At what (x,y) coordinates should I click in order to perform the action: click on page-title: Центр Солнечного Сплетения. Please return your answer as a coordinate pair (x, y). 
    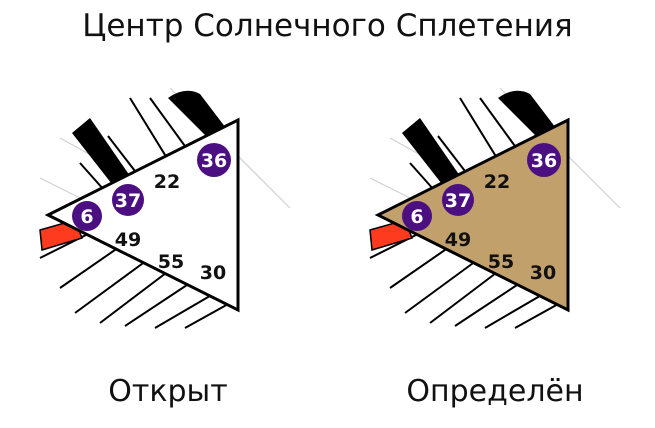
    Looking at the image, I should click on (327, 26).